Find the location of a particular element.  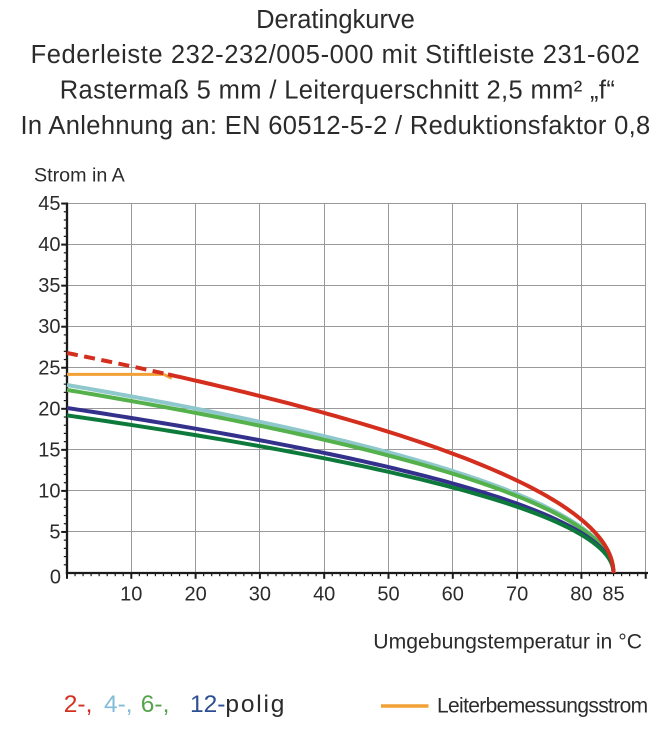

svg-text: 0 is located at coordinates (55, 578).